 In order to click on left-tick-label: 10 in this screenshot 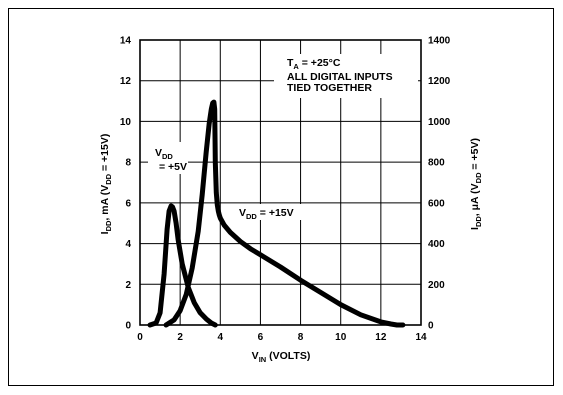, I will do `click(126, 122)`.